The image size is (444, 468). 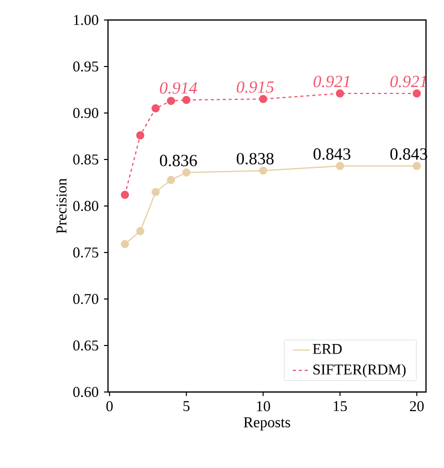 I want to click on legend-label: ERD, so click(x=327, y=349).